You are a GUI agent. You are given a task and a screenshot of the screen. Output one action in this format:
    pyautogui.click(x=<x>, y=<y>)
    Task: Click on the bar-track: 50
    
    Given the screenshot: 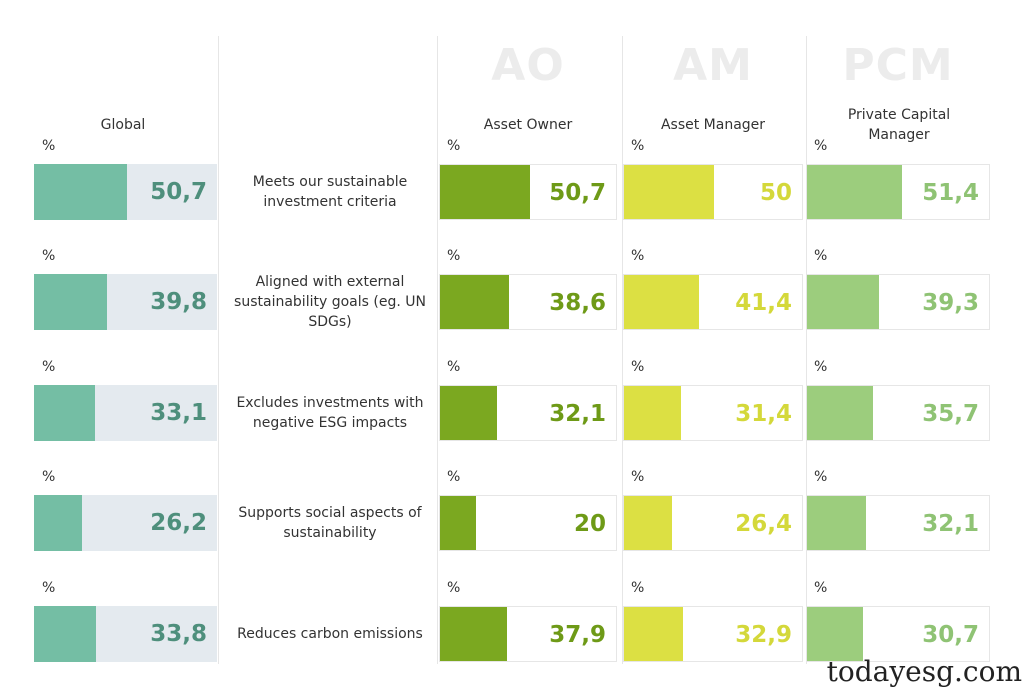 What is the action you would take?
    pyautogui.click(x=713, y=192)
    